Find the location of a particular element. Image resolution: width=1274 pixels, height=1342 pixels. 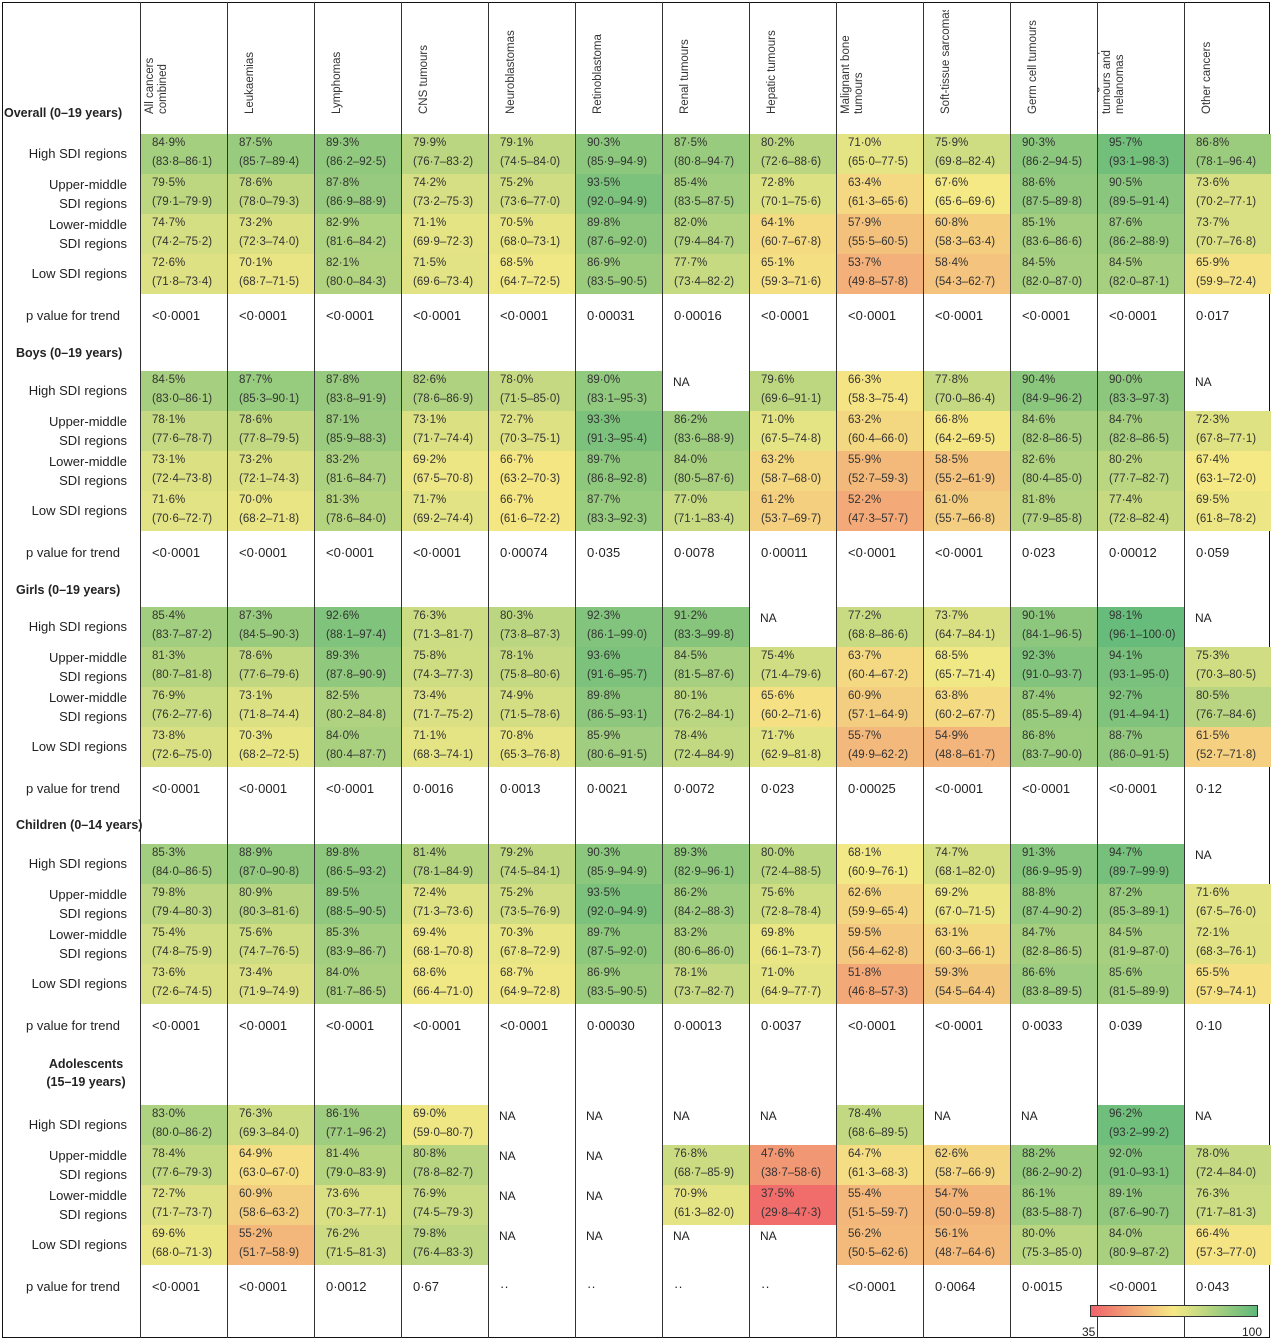

cell-confidence-interval: (91·3–95·4) is located at coordinates (617, 439).